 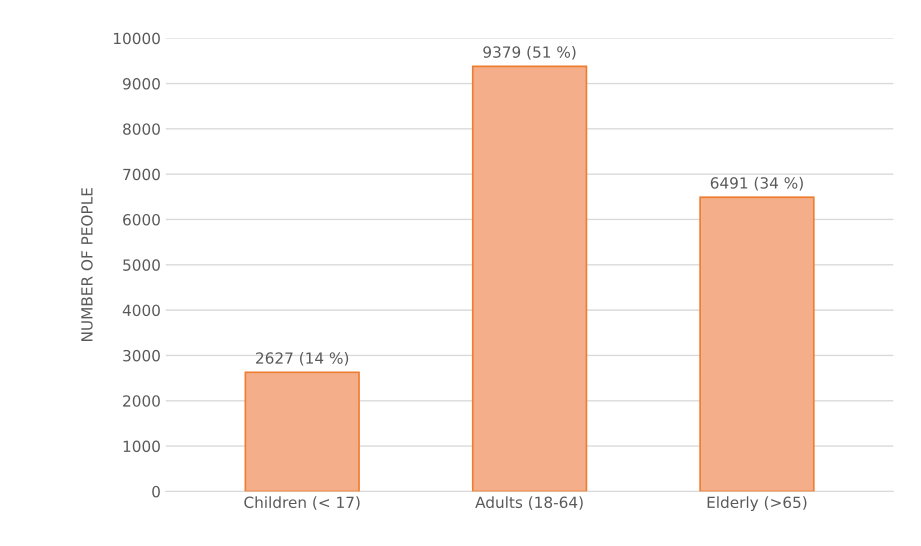 I want to click on y-tick-label: 1000, so click(x=142, y=446).